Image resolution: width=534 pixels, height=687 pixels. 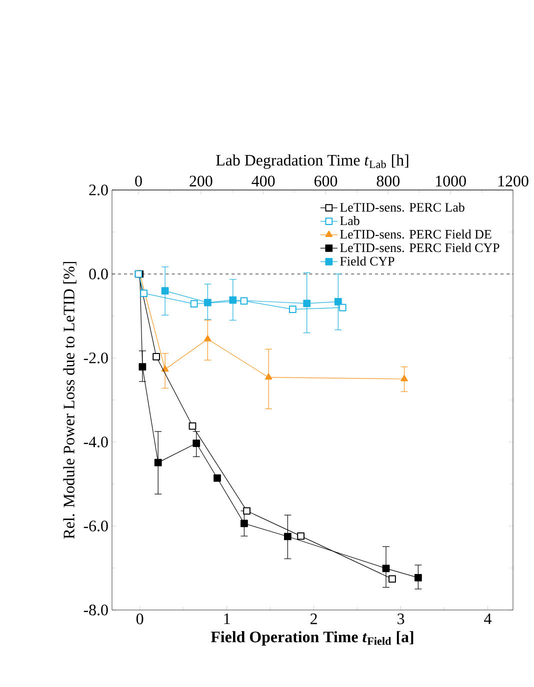 What do you see at coordinates (488, 619) in the screenshot?
I see `x-tick-label: 4` at bounding box center [488, 619].